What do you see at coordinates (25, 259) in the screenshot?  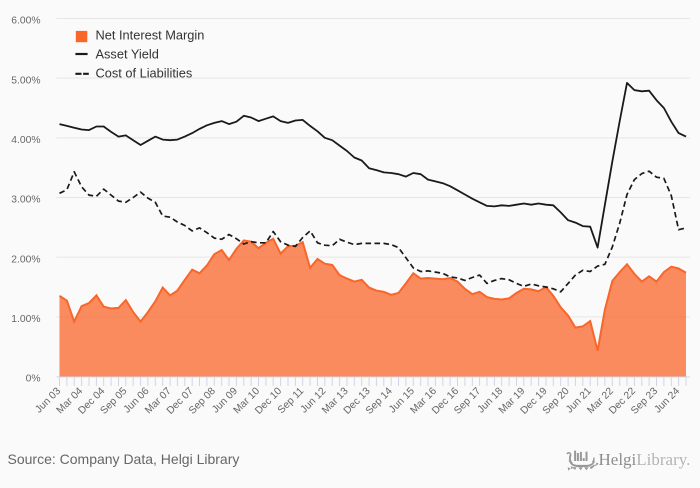 I see `svg-text: 2.00%` at bounding box center [25, 259].